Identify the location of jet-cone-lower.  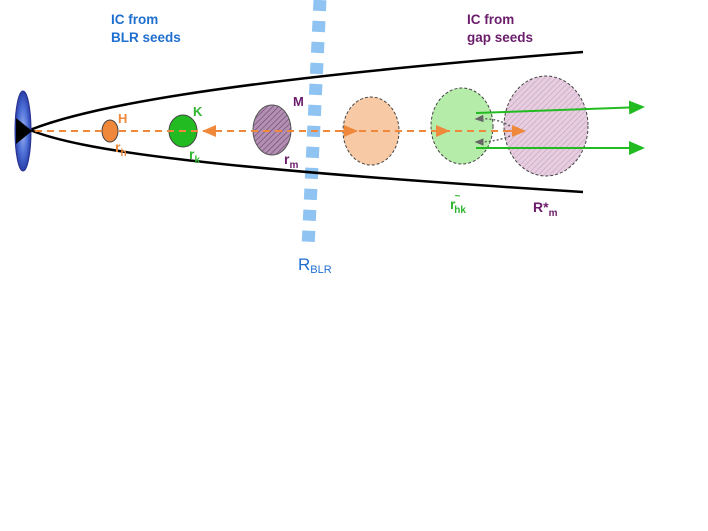
(306, 161).